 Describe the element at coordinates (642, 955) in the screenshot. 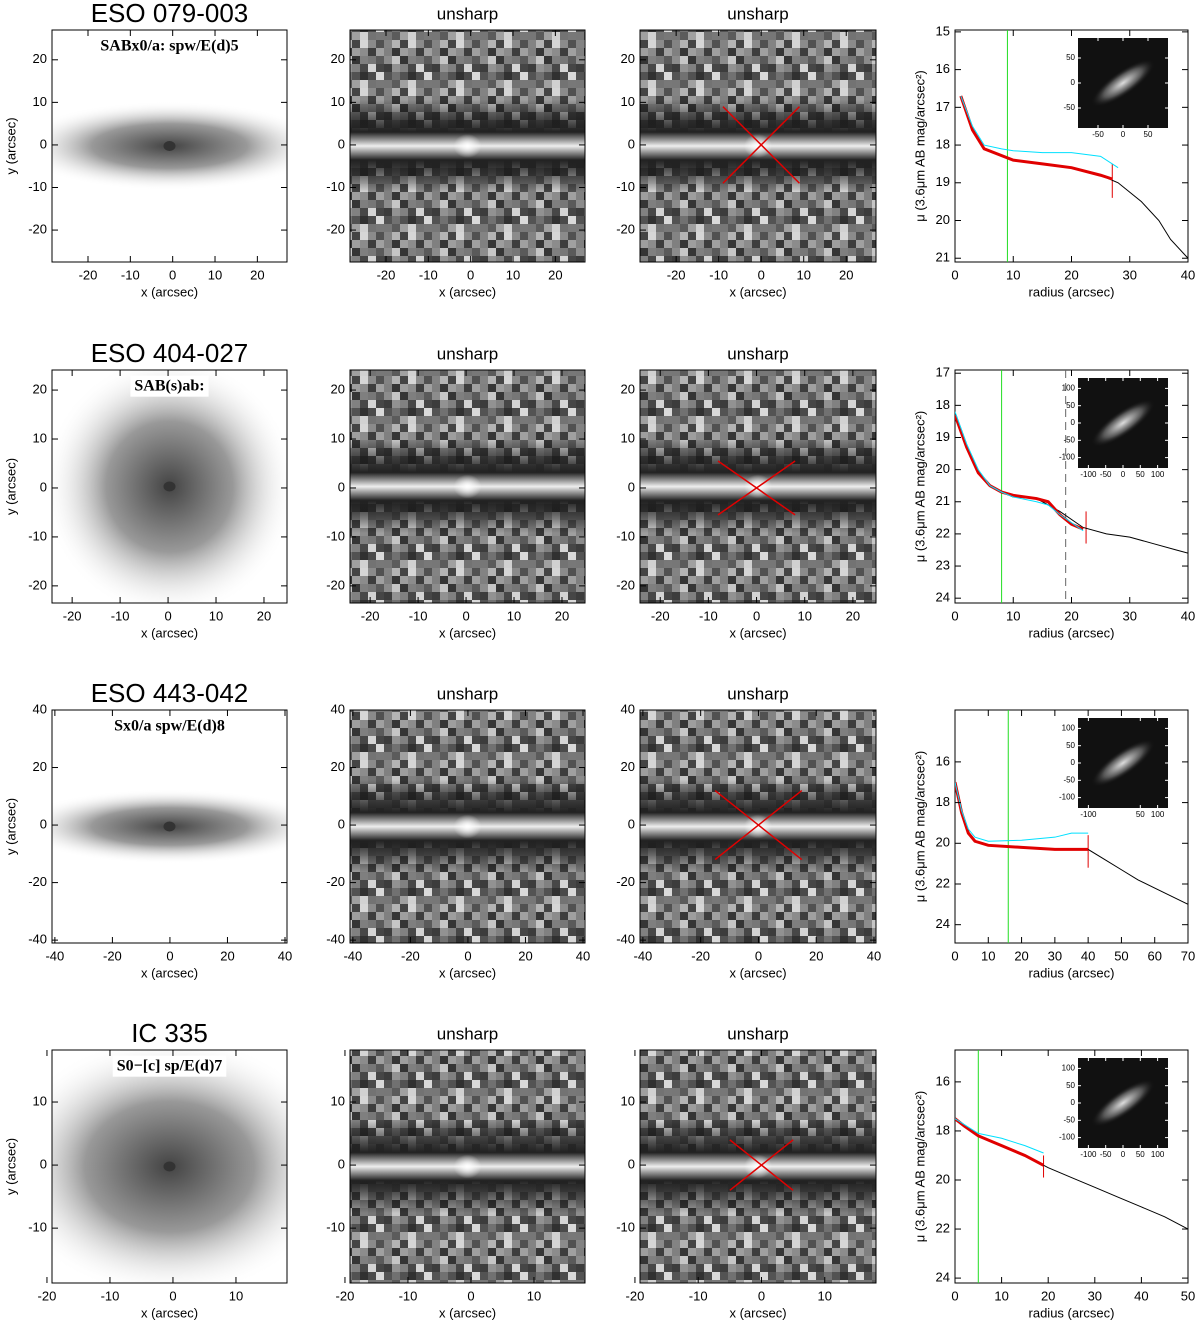

I see `x-tick-label: -40` at that location.